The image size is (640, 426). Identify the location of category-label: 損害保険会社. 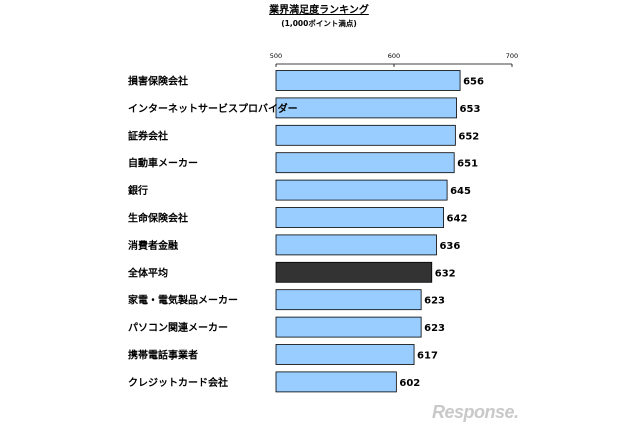
(158, 81).